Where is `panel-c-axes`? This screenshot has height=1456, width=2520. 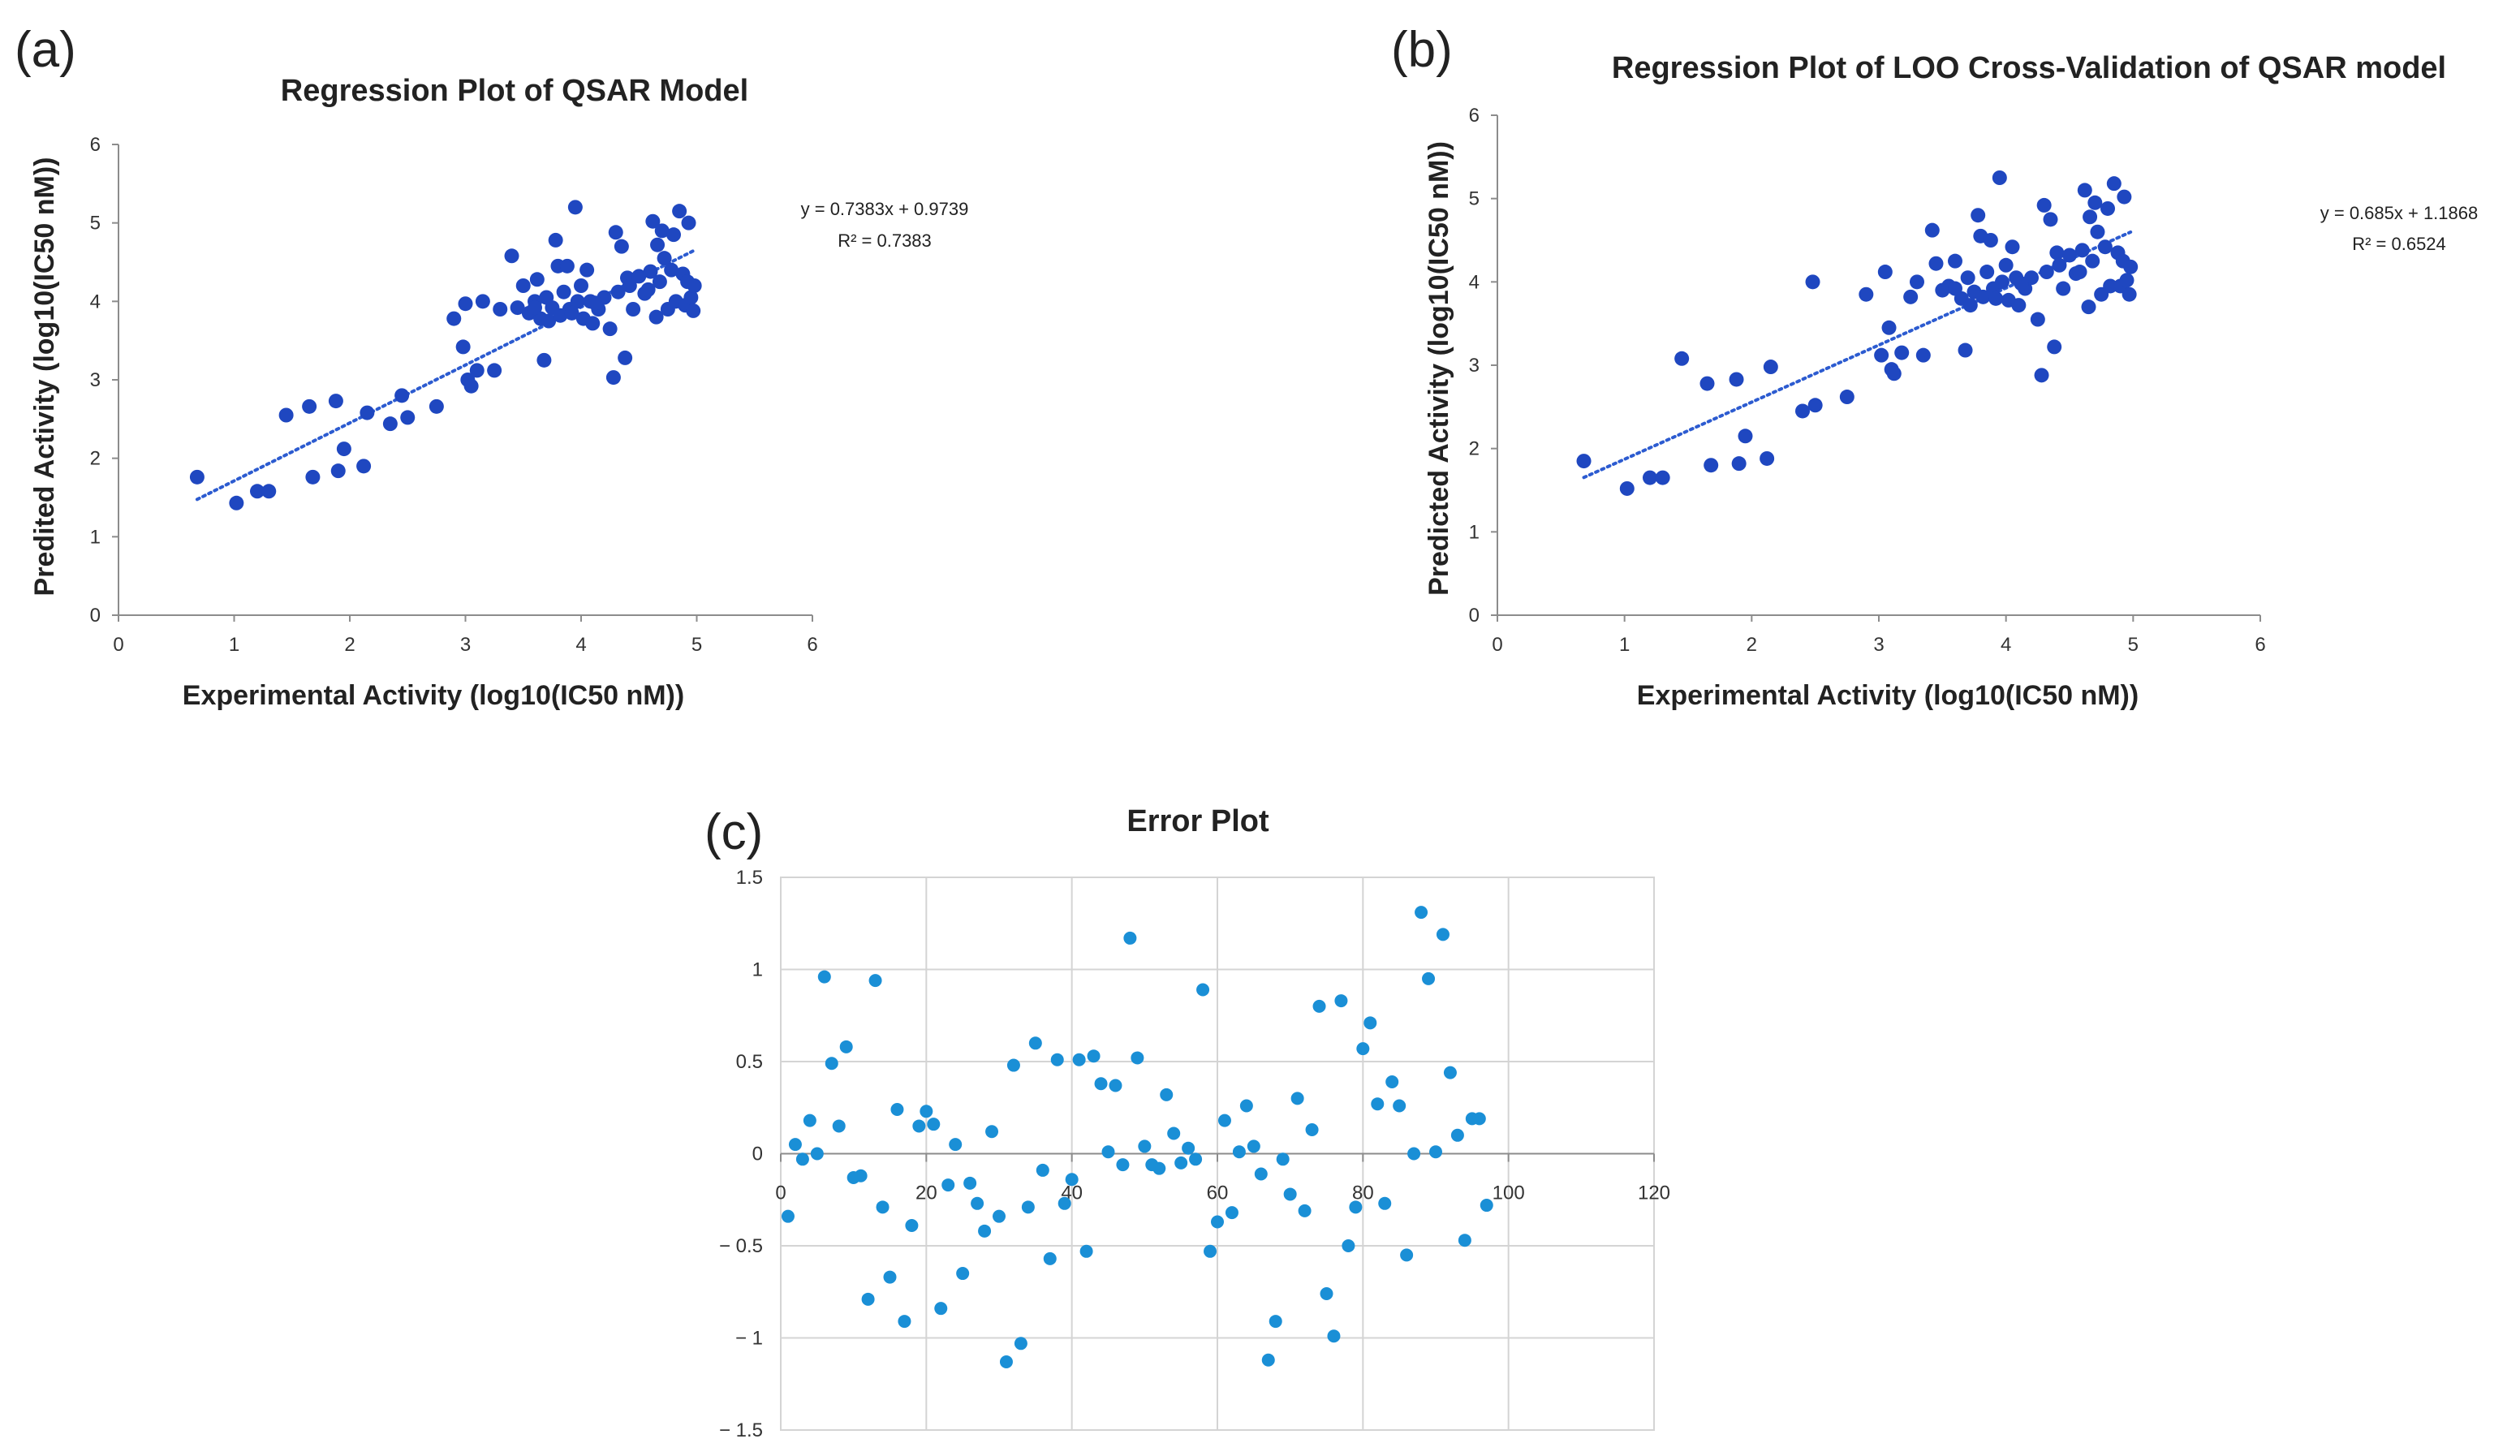 panel-c-axes is located at coordinates (1218, 1157).